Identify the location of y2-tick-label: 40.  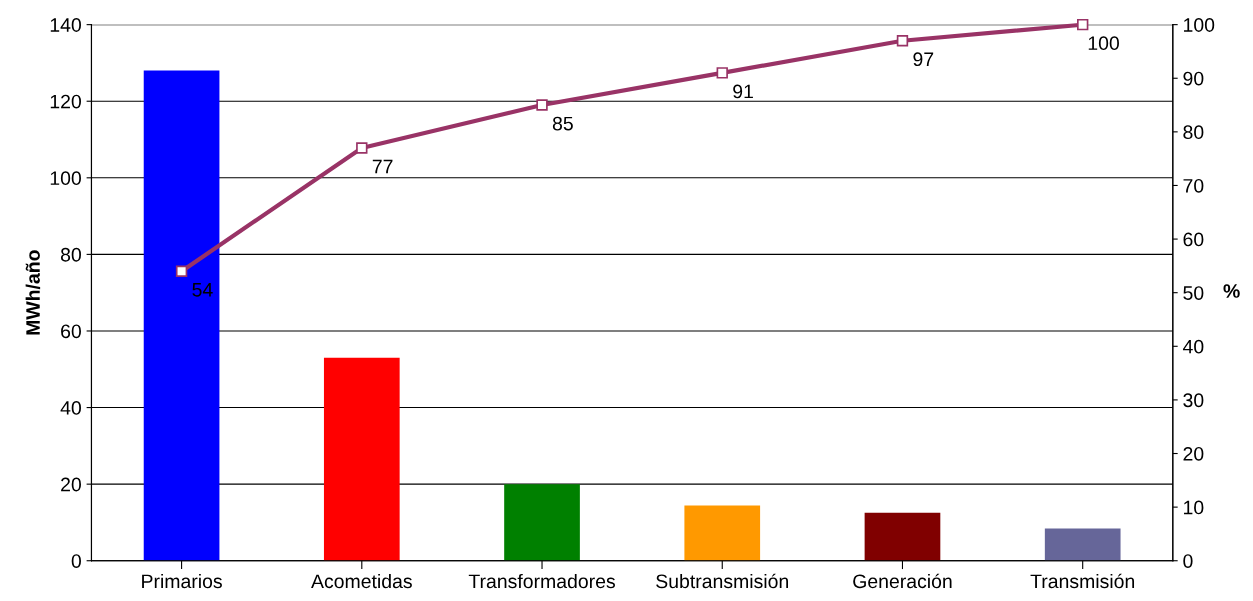
(1193, 346).